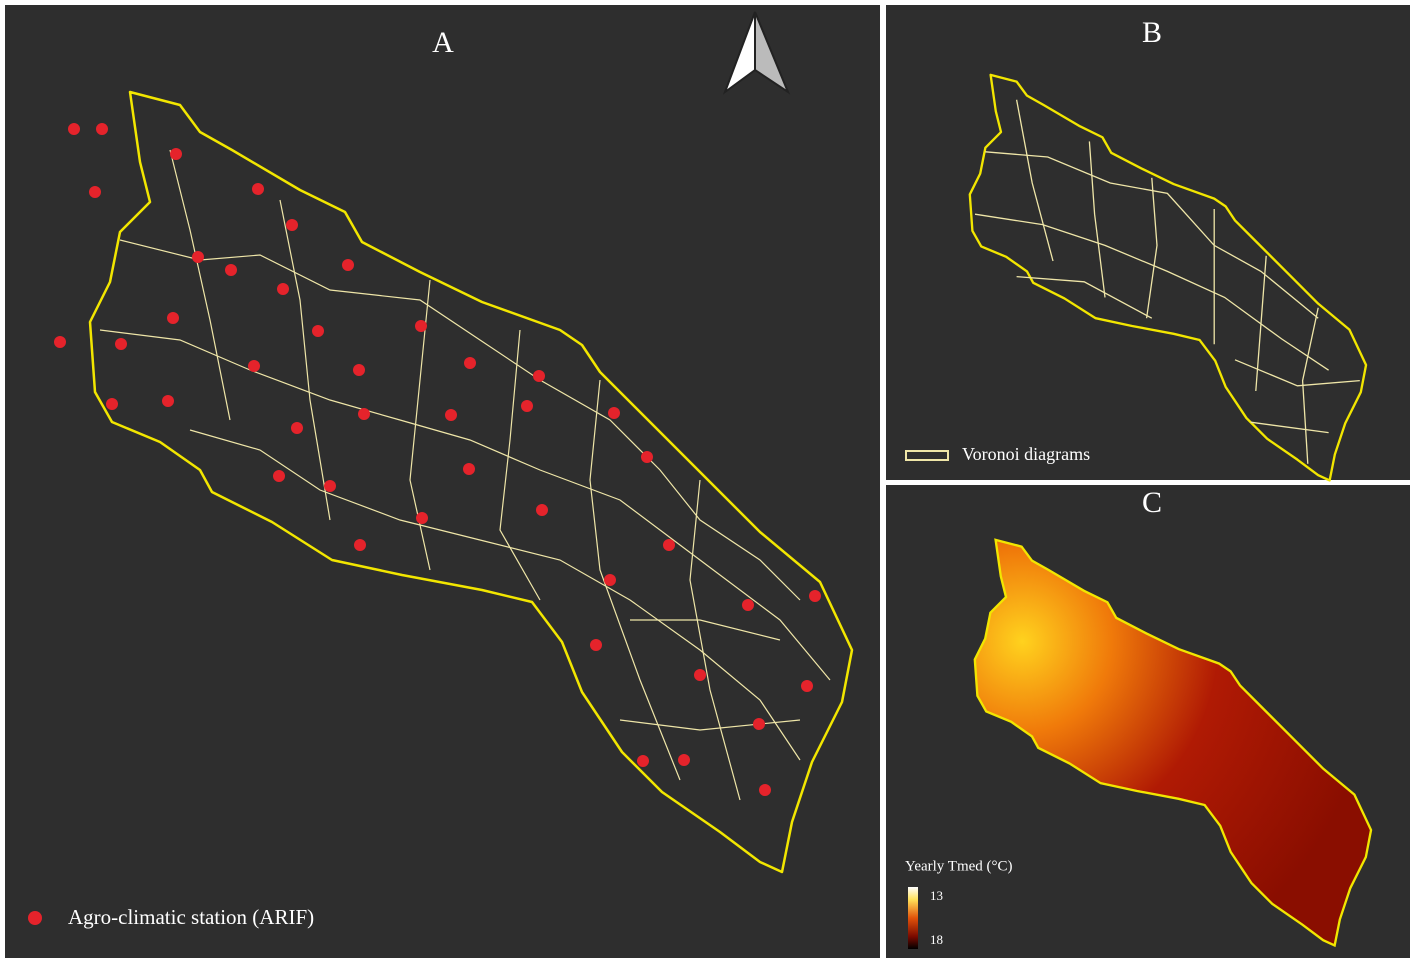 Image resolution: width=1417 pixels, height=964 pixels. I want to click on legend-label: Voronoi diagrams, so click(1026, 454).